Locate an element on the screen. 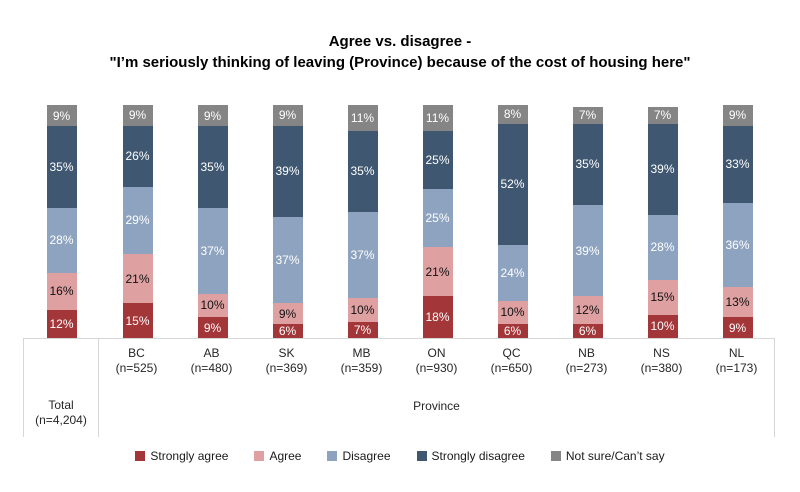  province-label: QC is located at coordinates (511, 353).